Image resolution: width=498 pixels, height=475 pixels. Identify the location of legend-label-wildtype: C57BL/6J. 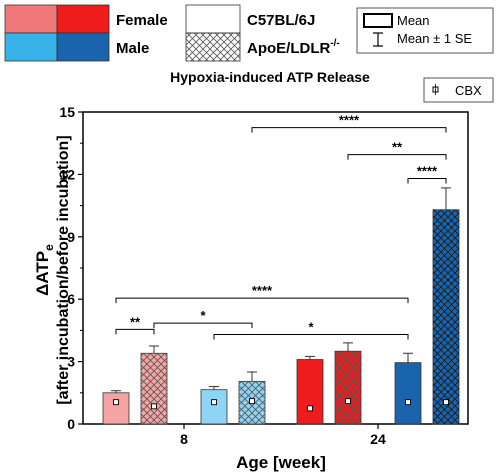
(281, 20).